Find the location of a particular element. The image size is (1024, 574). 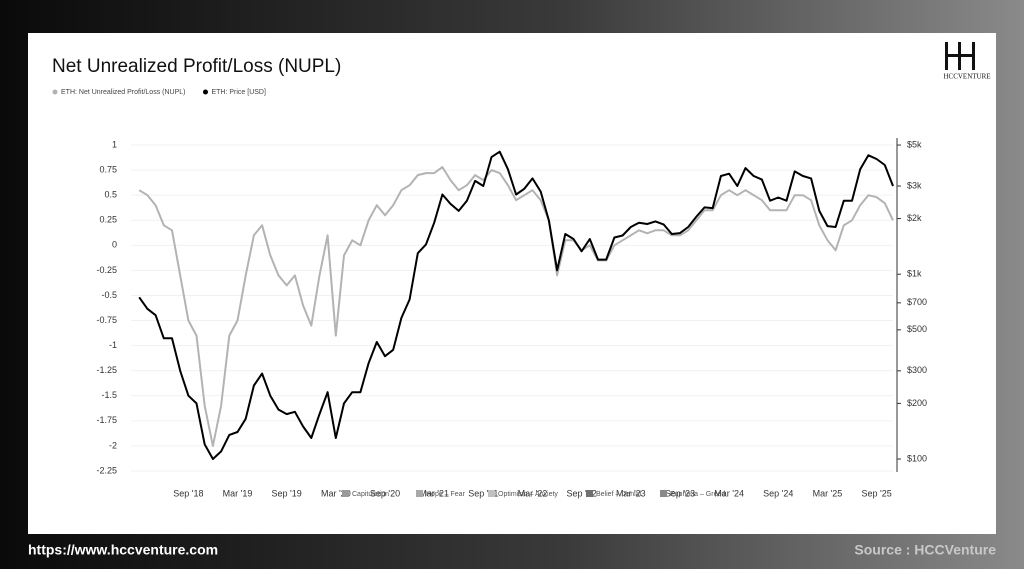

y-tick-label: -0.25 is located at coordinates (106, 270).